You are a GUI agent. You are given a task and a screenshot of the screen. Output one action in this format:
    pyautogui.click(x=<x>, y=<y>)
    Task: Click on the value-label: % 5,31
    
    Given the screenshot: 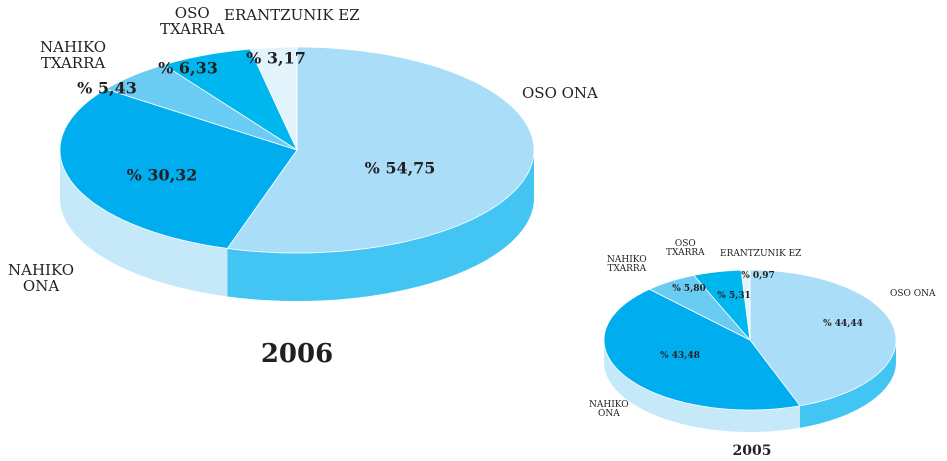 What is the action you would take?
    pyautogui.click(x=734, y=296)
    